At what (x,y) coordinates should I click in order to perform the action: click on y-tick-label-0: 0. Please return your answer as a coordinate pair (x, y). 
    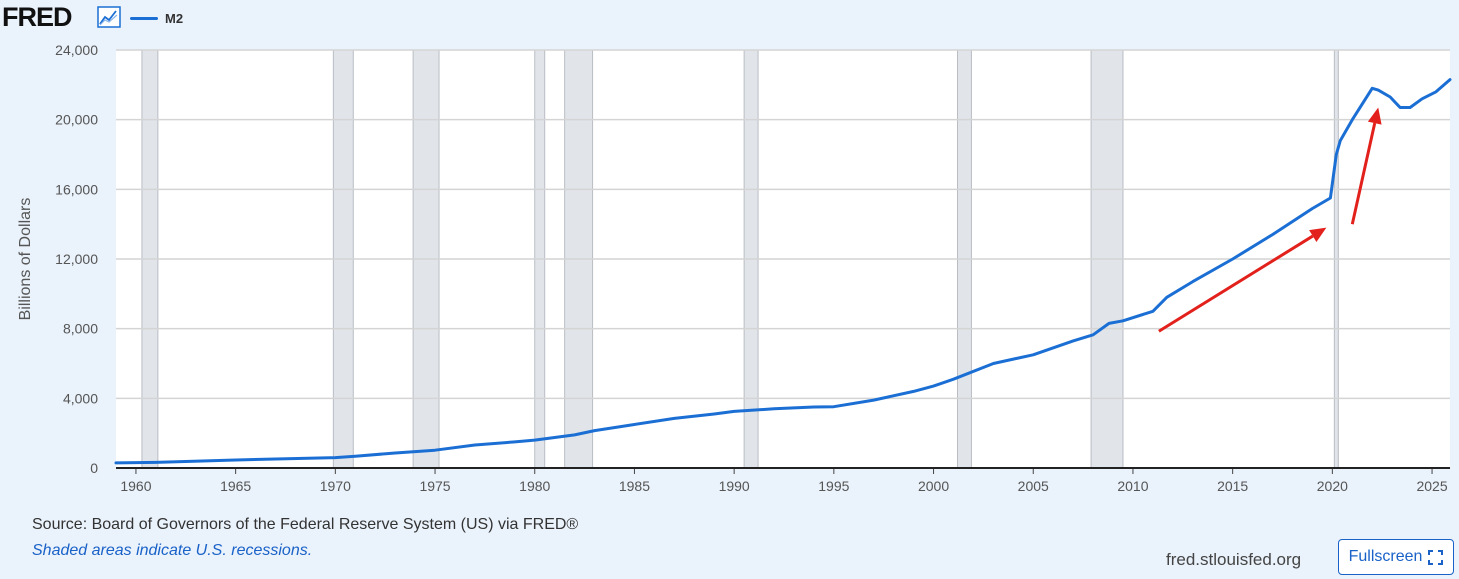
    Looking at the image, I should click on (94, 468).